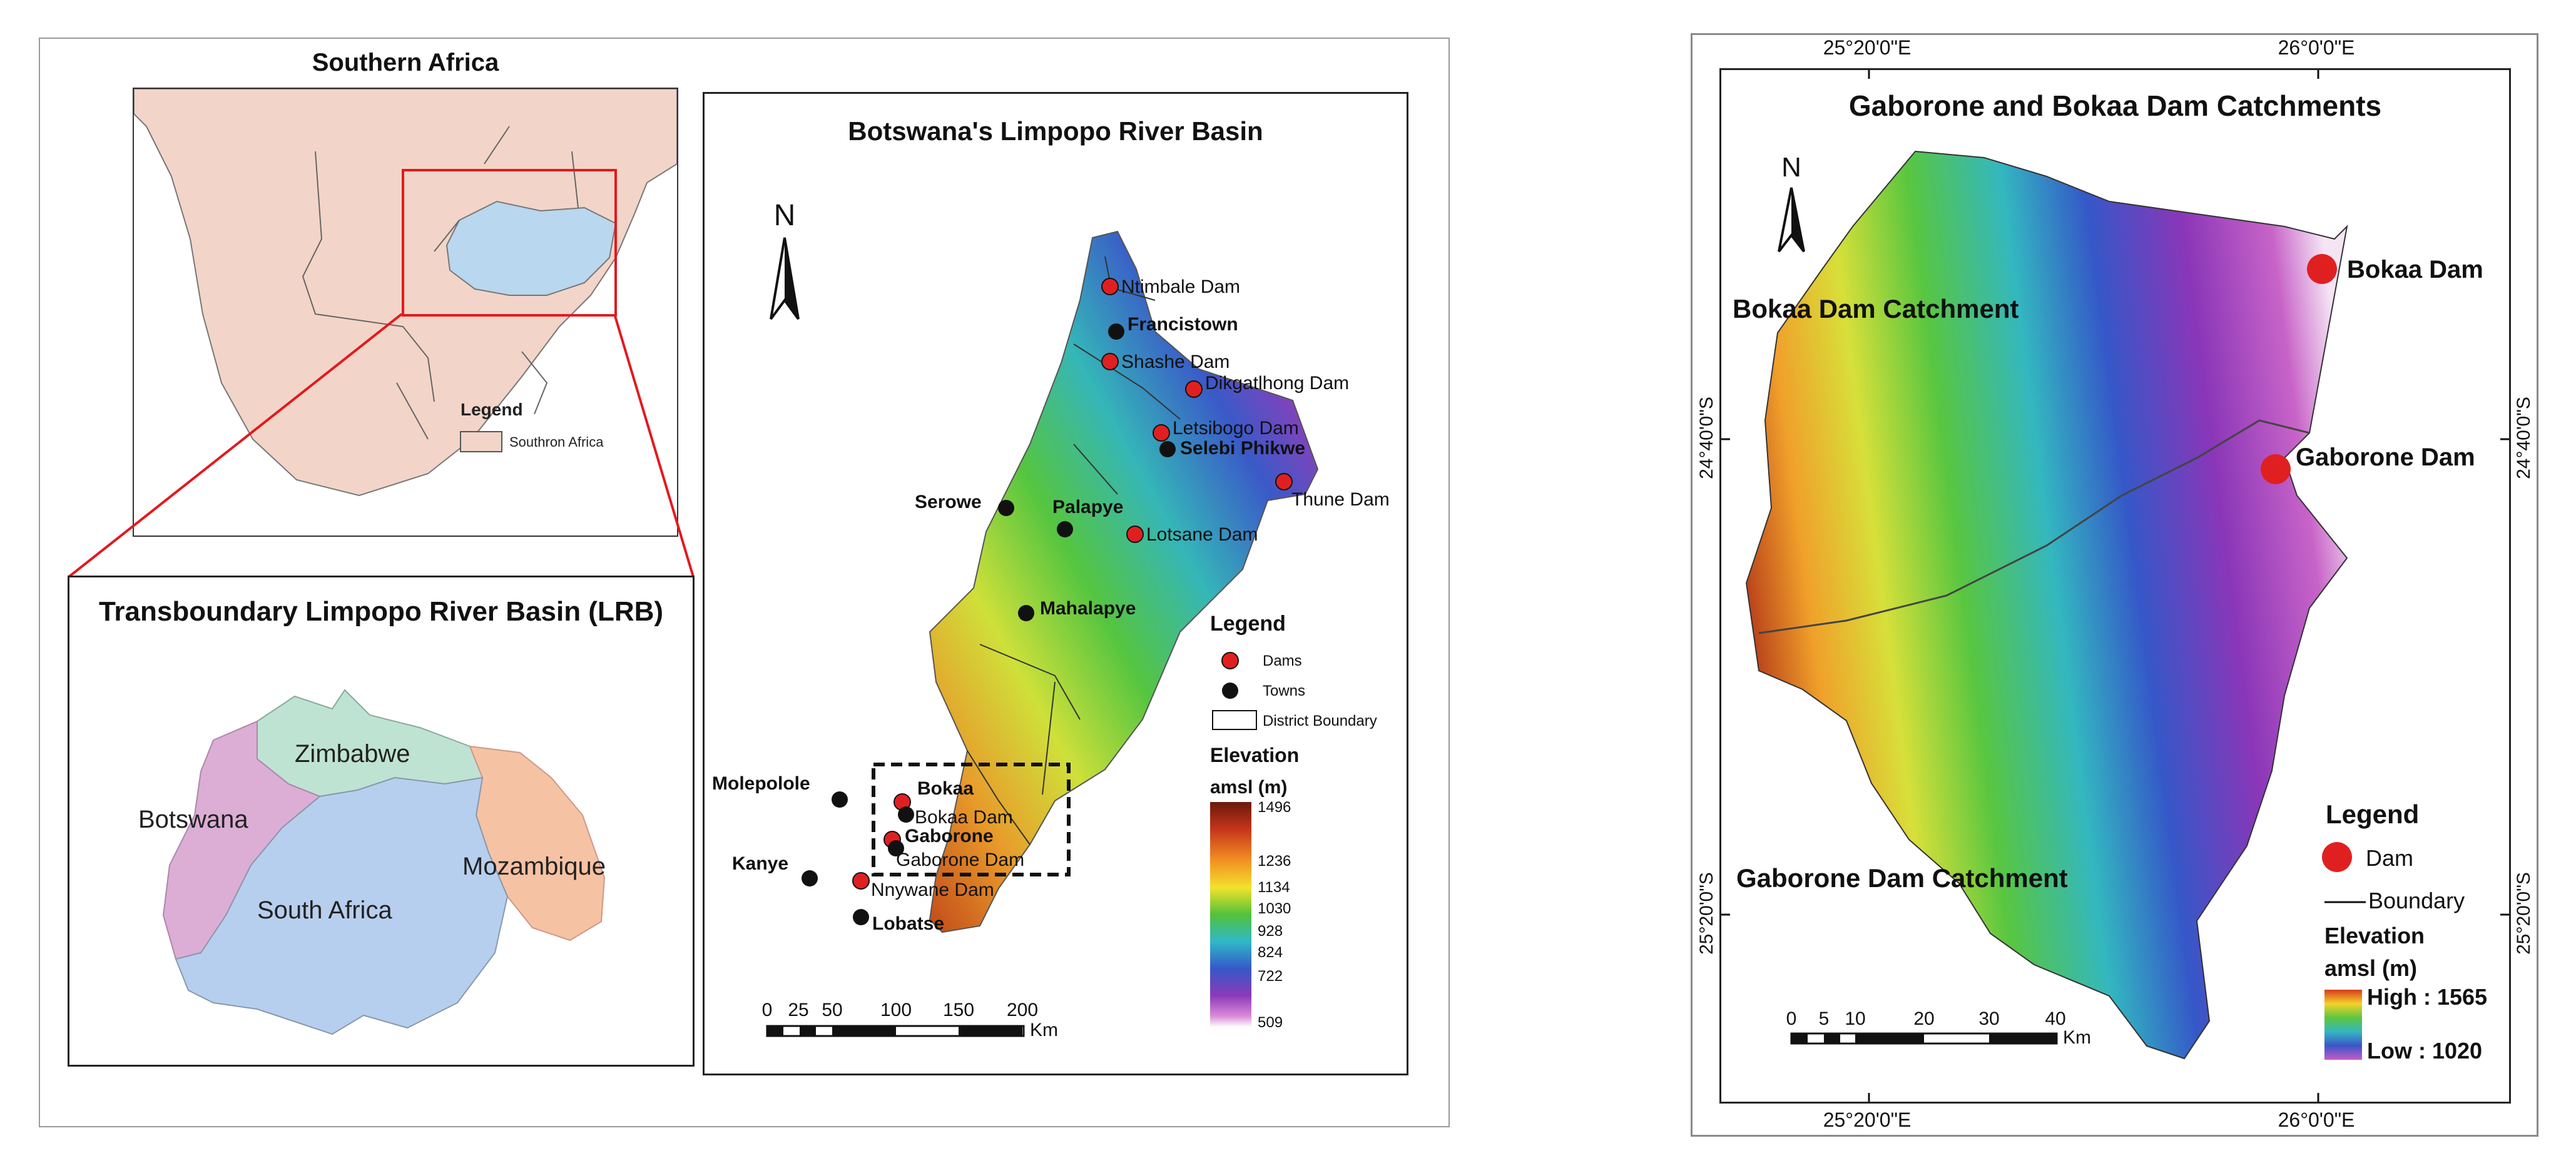  What do you see at coordinates (1180, 287) in the screenshot?
I see `dam-label-ntimbale: Ntimbale Dam` at bounding box center [1180, 287].